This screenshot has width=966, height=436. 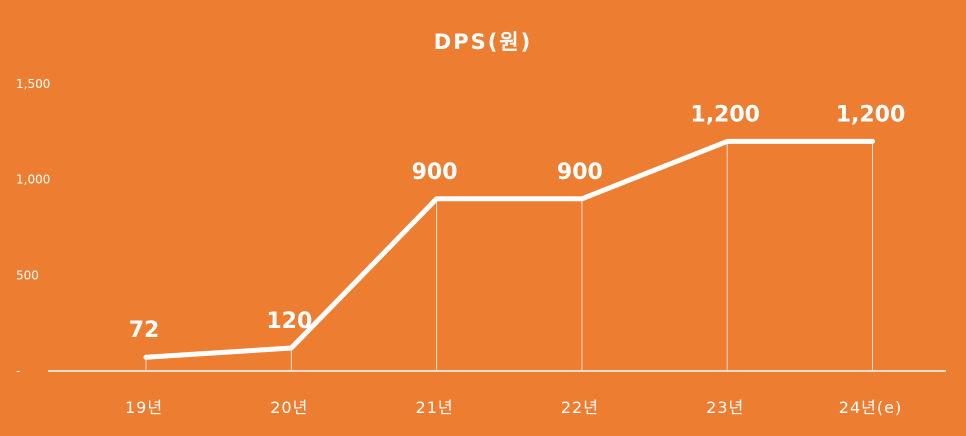 I want to click on x-tick-label: 20년, so click(x=289, y=407).